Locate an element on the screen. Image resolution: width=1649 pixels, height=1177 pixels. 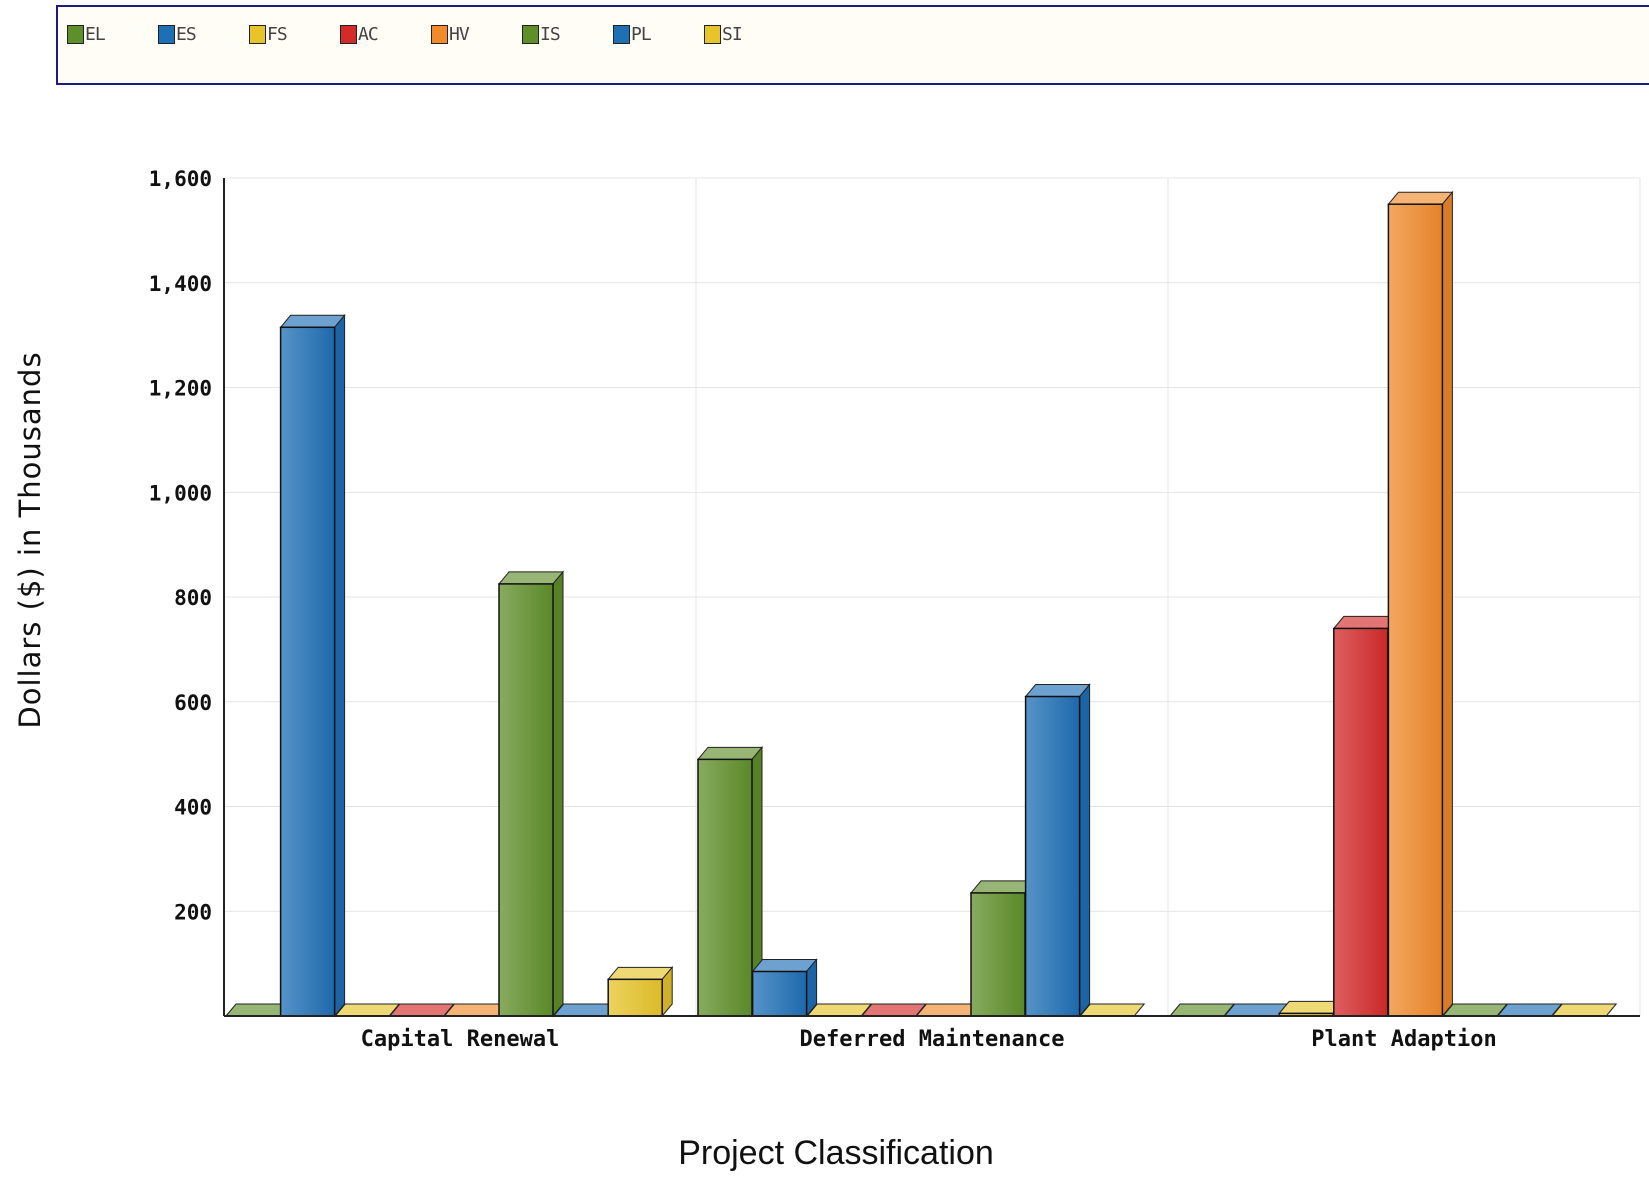
y-axis-title: Dollars ($) in Thousands is located at coordinates (30, 539).